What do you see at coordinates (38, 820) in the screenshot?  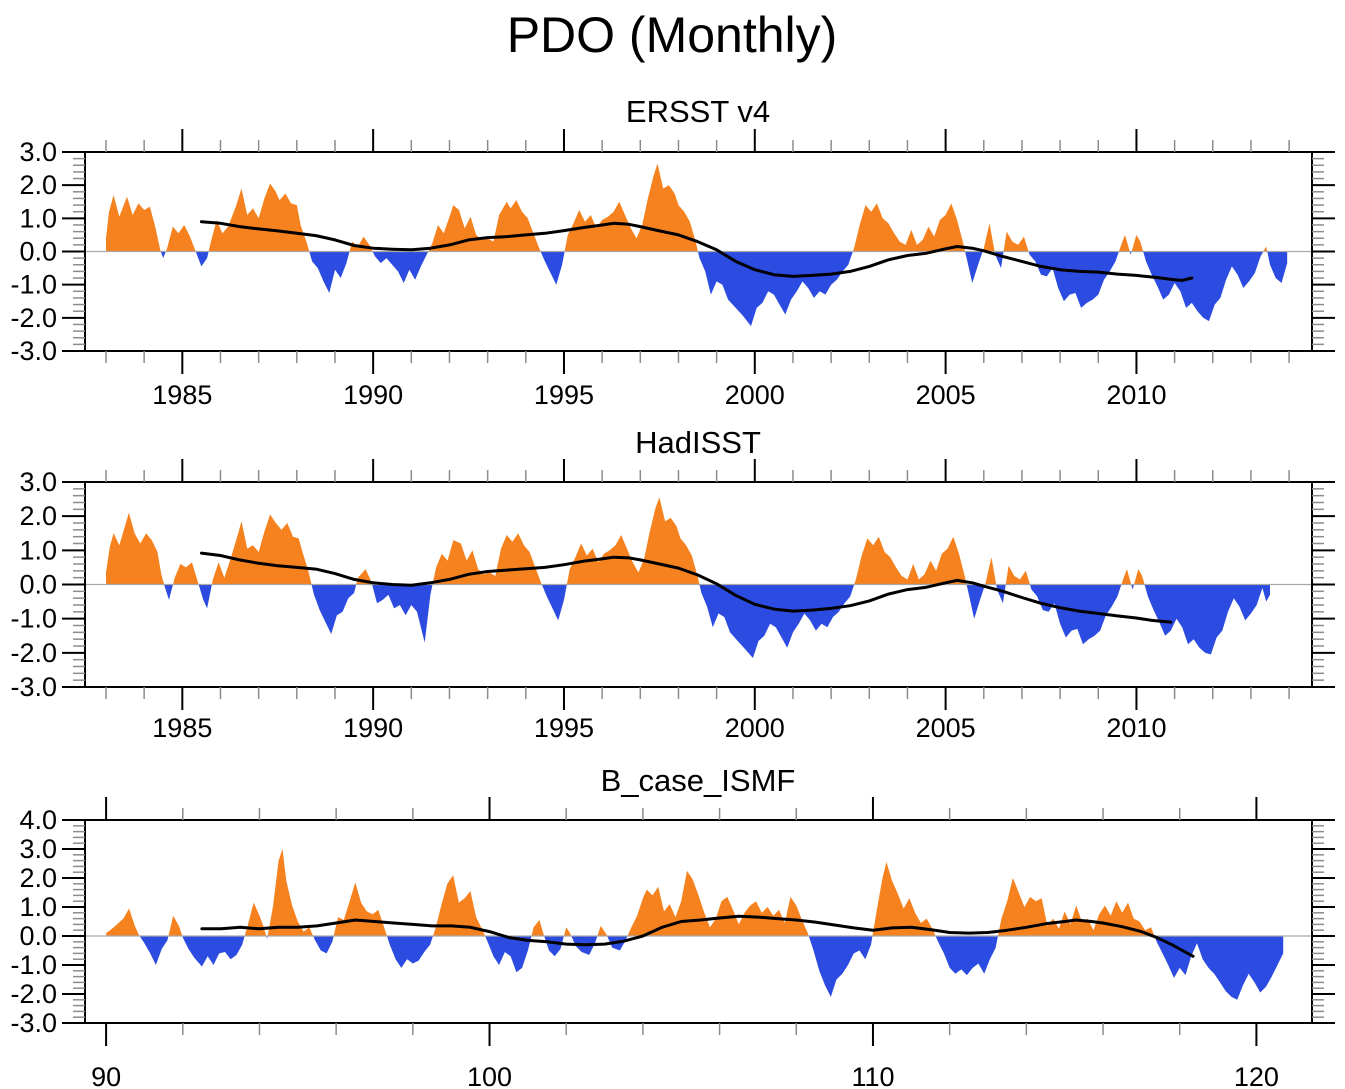 I see `y-tick-label: 4.0` at bounding box center [38, 820].